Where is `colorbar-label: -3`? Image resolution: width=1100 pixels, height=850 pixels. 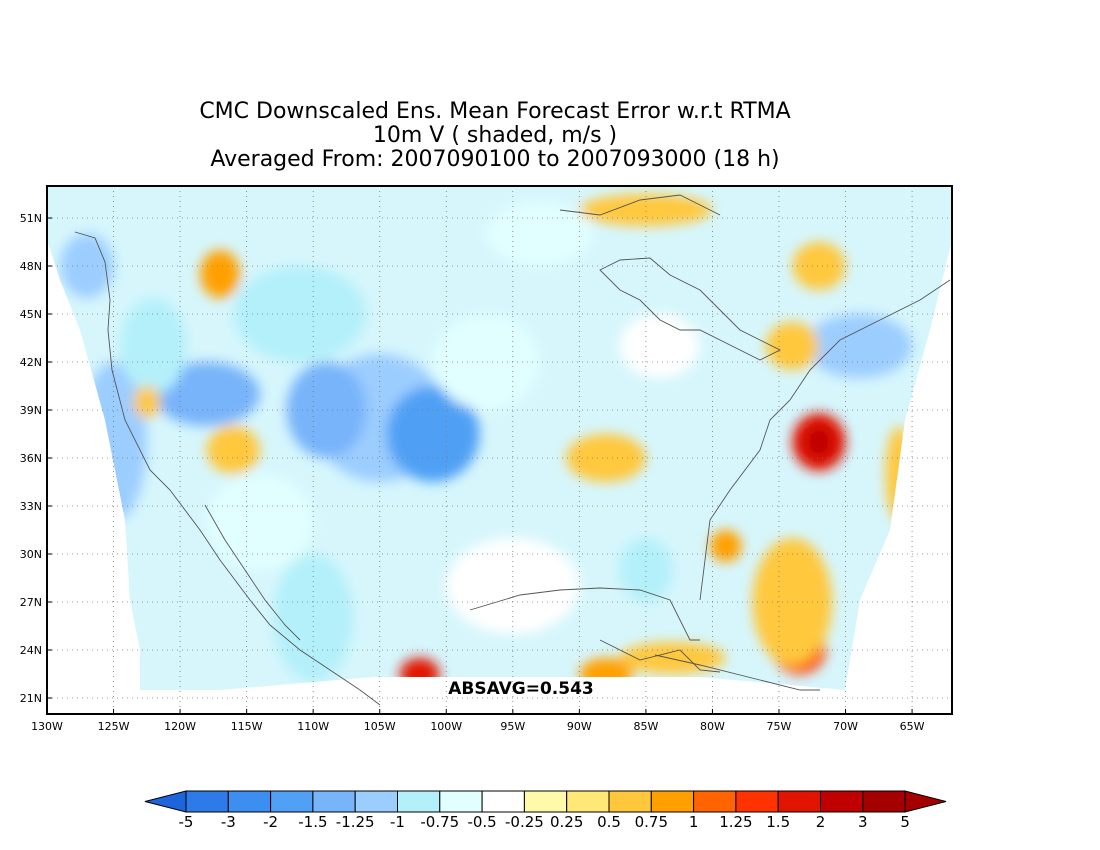
colorbar-label: -3 is located at coordinates (228, 822).